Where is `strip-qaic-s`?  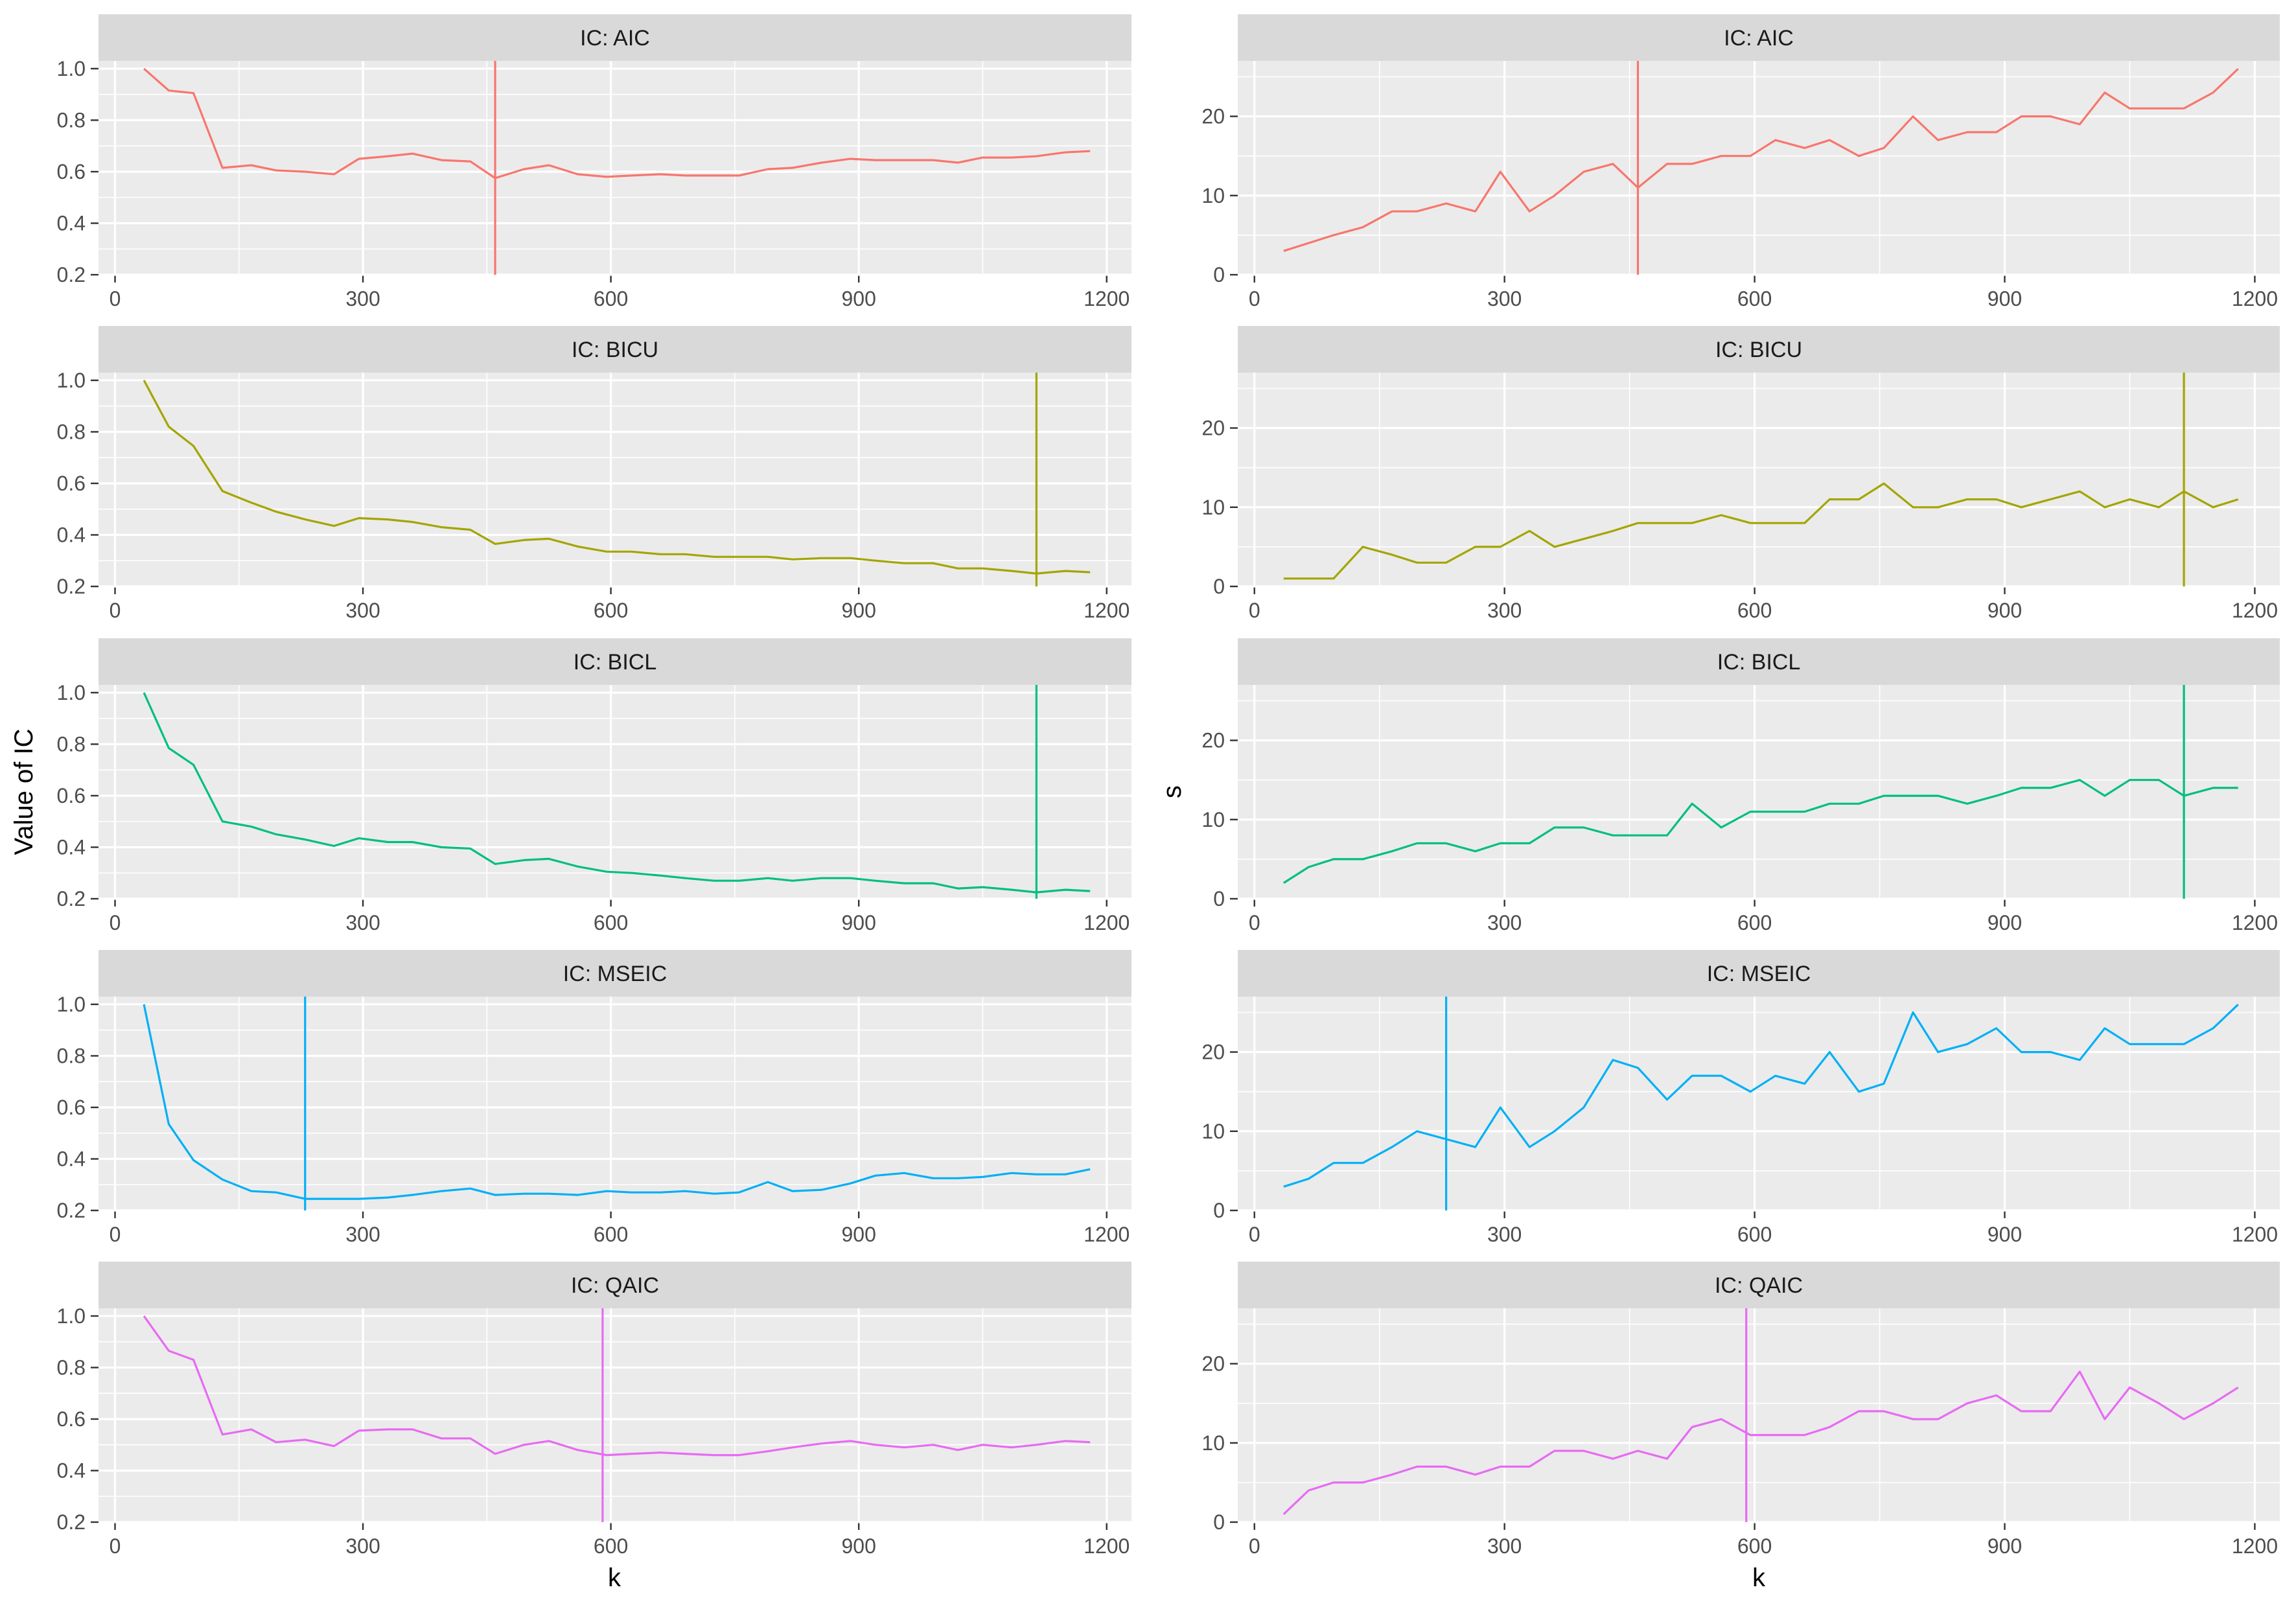 strip-qaic-s is located at coordinates (1759, 1285).